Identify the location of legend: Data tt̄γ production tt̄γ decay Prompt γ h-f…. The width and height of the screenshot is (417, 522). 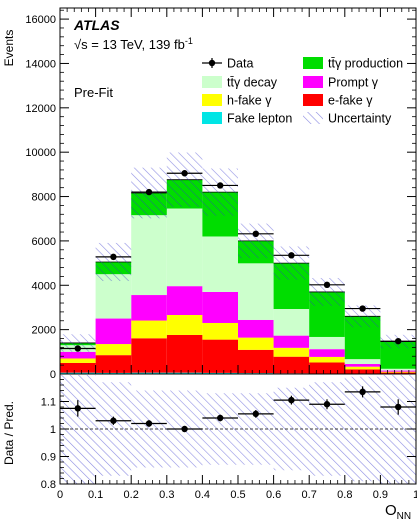
(302, 91).